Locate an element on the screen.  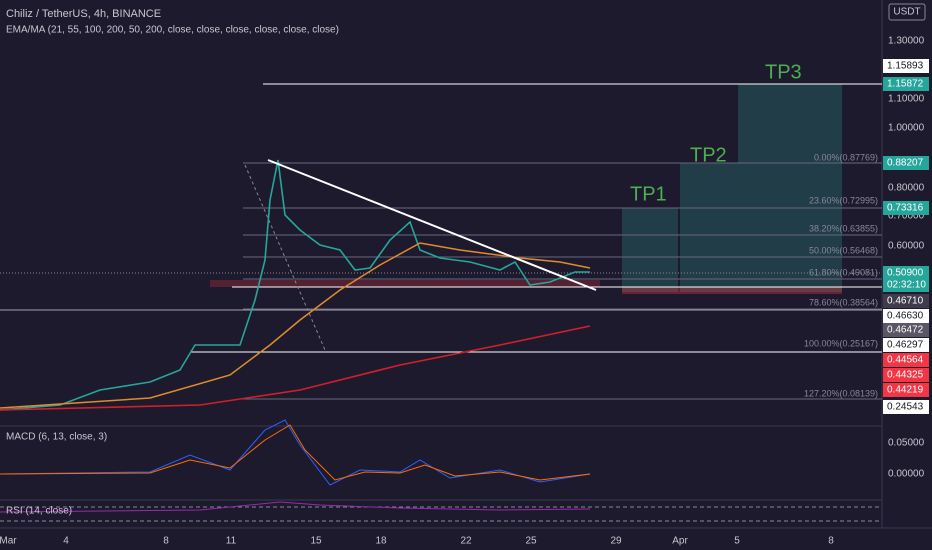
time-label: 18 is located at coordinates (381, 541).